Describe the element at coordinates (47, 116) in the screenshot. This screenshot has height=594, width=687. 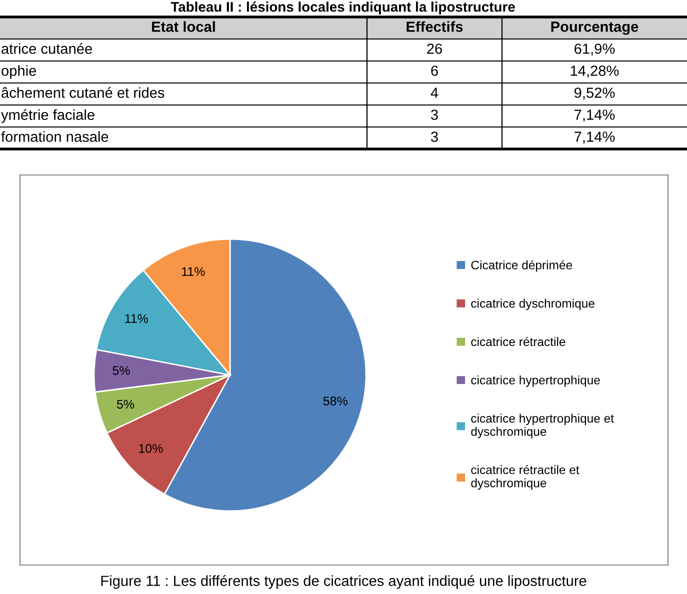
I see `category-label: ymétrie faciale` at that location.